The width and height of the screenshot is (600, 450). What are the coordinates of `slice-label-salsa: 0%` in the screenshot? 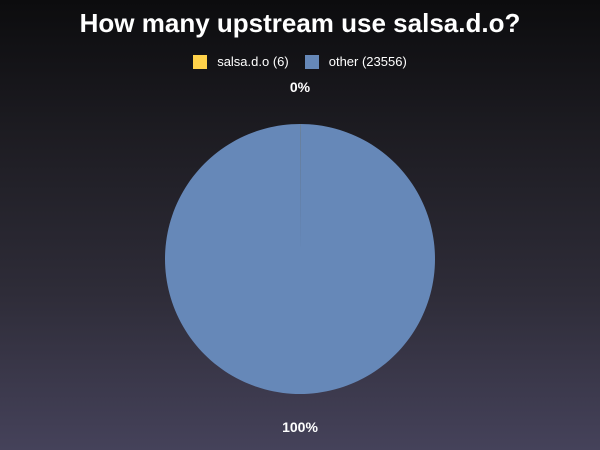 It's located at (300, 87).